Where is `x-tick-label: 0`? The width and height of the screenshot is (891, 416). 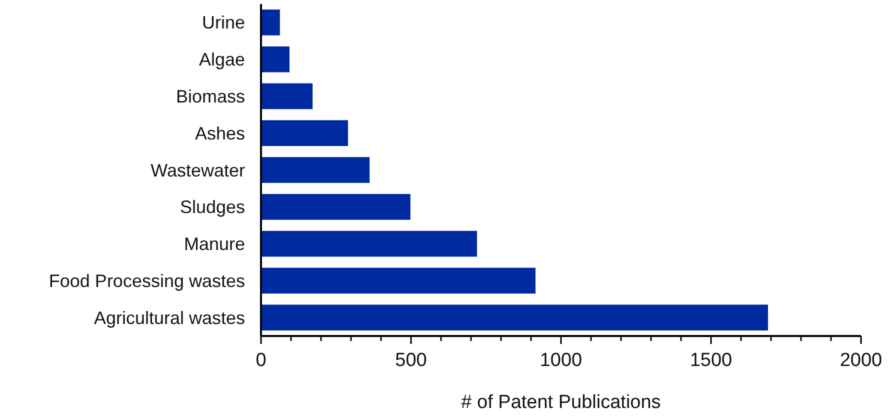 x-tick-label: 0 is located at coordinates (261, 360).